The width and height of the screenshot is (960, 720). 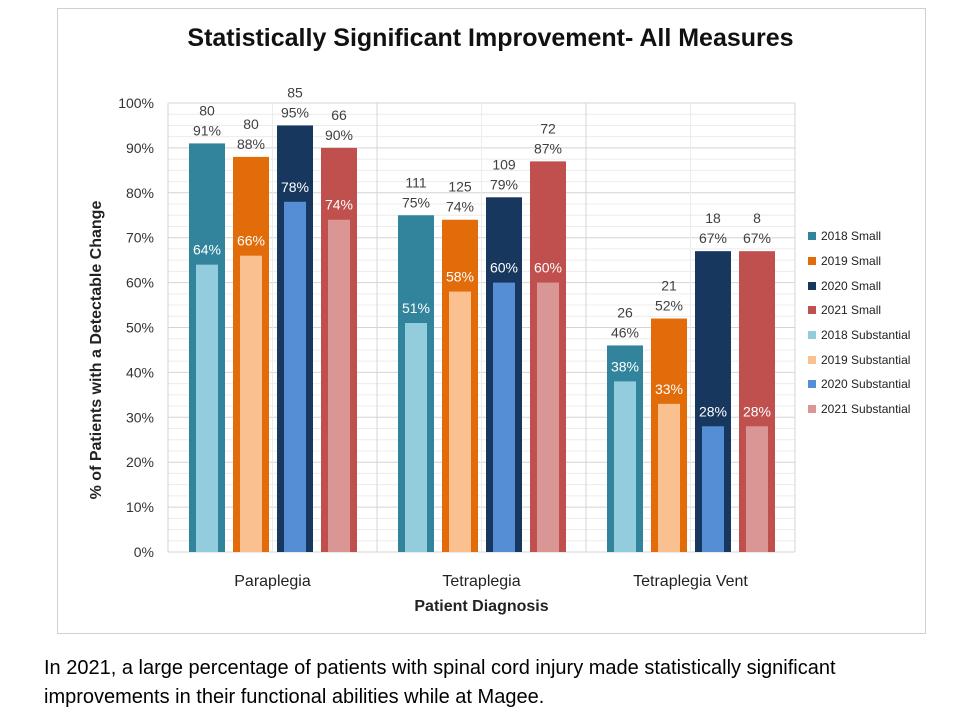 I want to click on legend-label: 2020 Small, so click(x=851, y=285).